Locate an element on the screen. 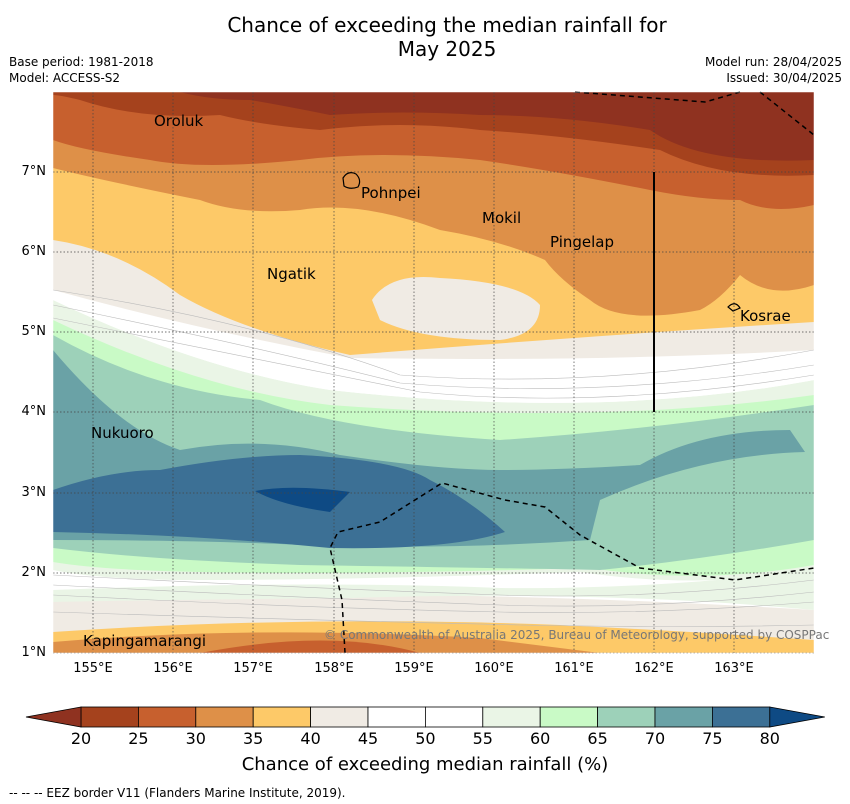  latitude-label: 5°N is located at coordinates (34, 331).